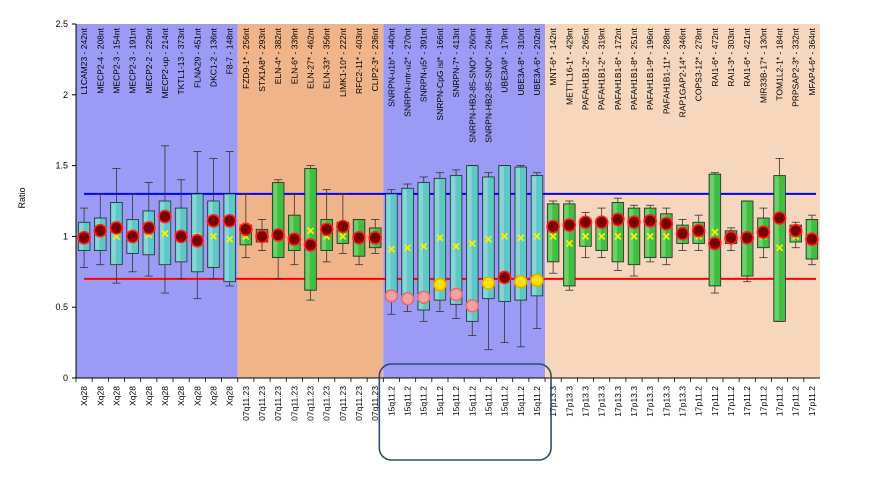  Describe the element at coordinates (133, 396) in the screenshot. I see `chrom-label-3: Xq28` at that location.